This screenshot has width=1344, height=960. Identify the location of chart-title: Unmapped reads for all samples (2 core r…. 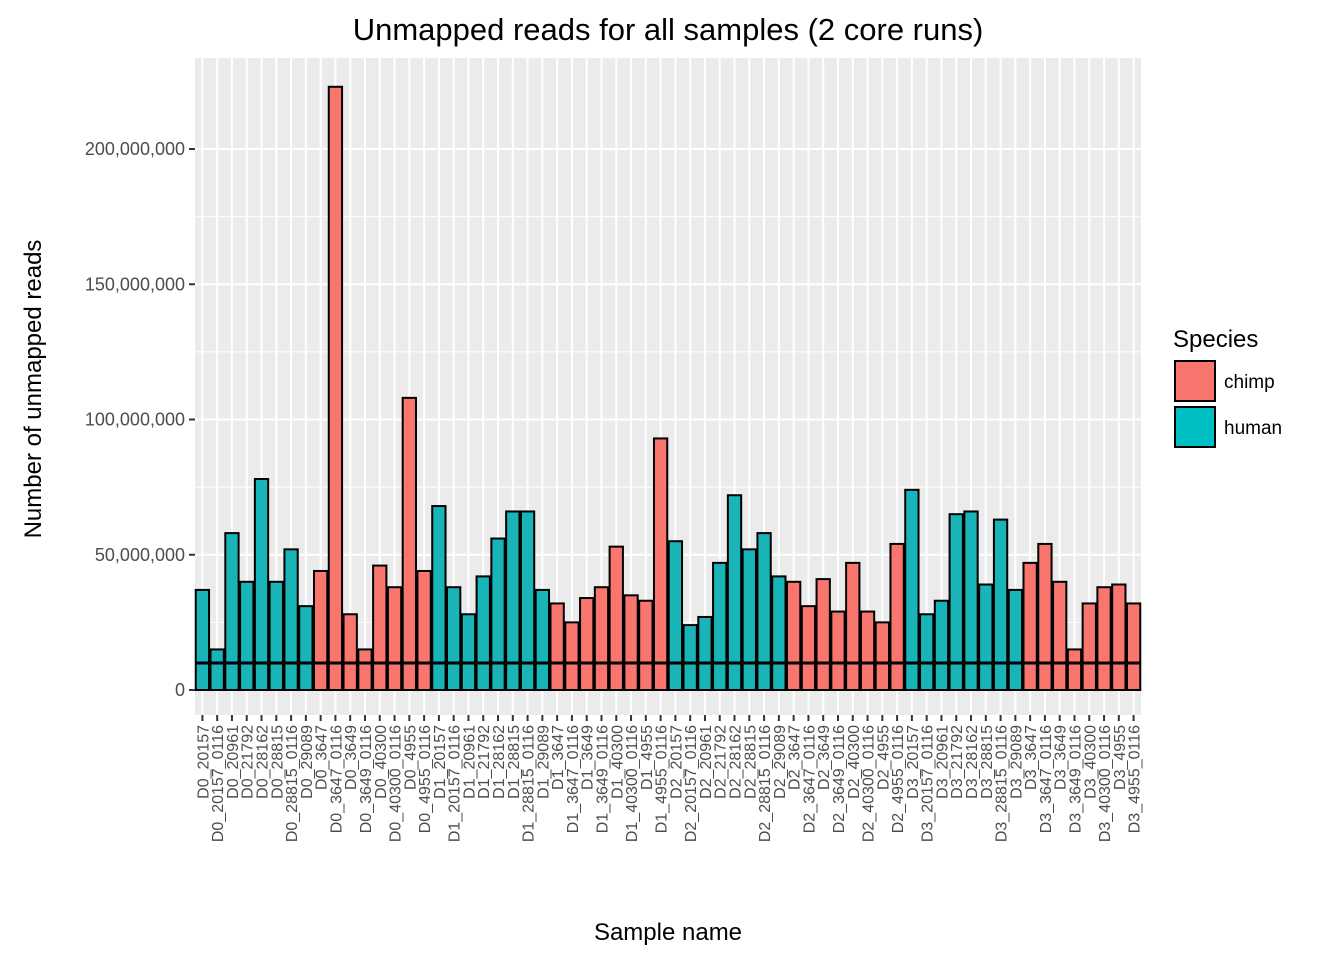
(668, 29).